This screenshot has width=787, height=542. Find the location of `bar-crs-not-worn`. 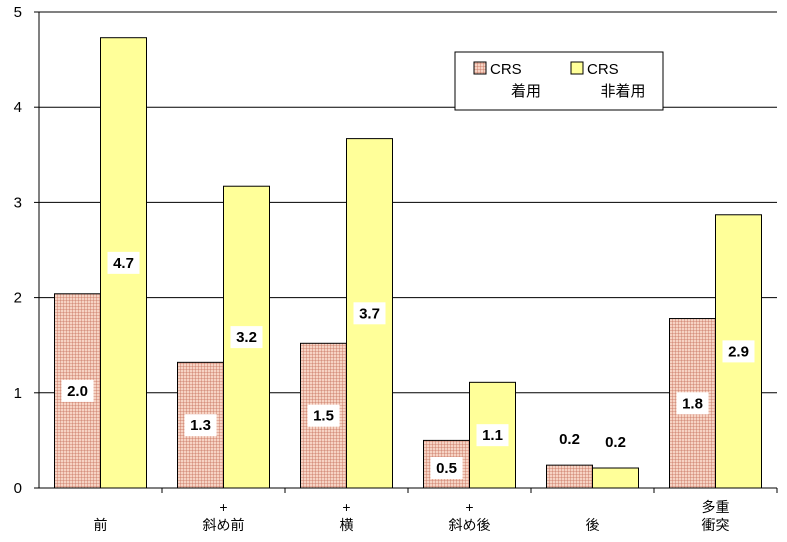

bar-crs-not-worn is located at coordinates (615, 478).